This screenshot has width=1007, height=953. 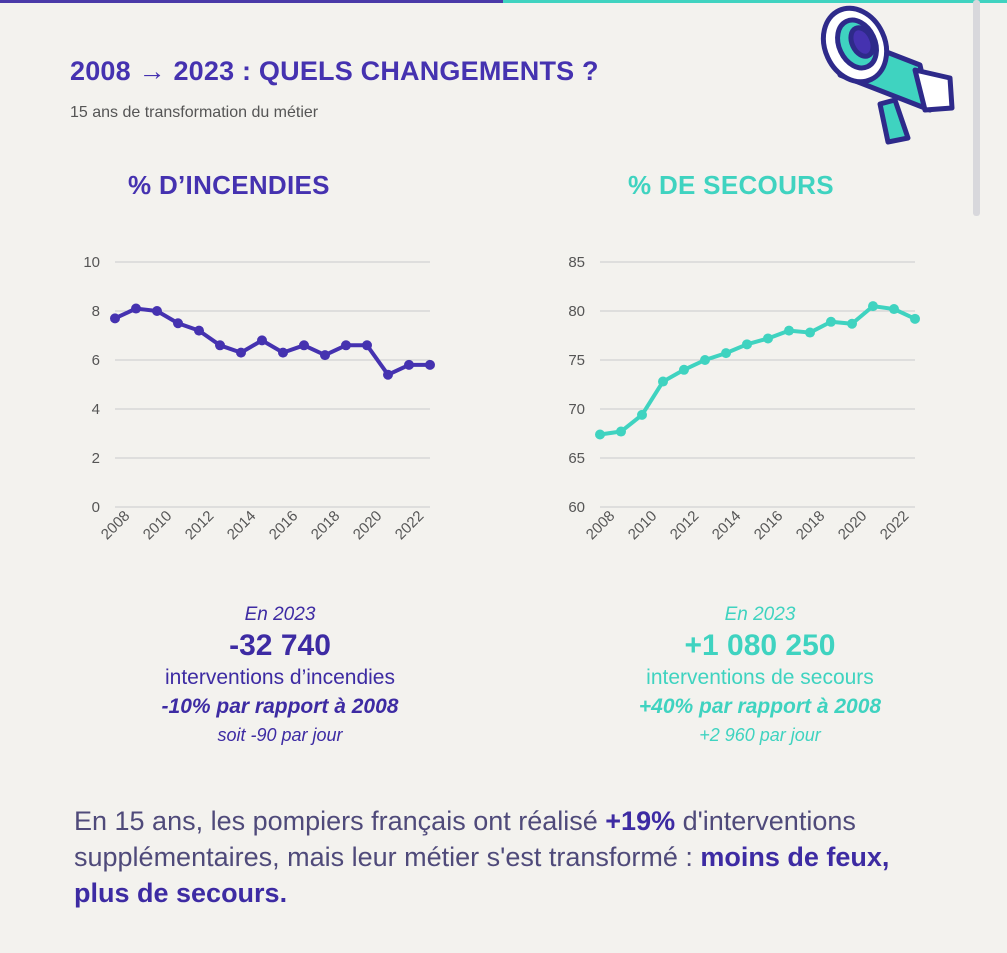 I want to click on stat-percent-change: +40% par rapport à 2008, so click(x=760, y=706).